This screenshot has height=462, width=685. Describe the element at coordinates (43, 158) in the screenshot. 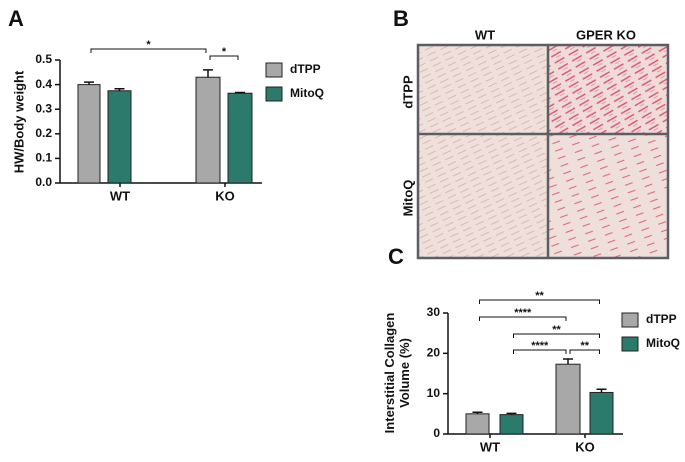

I see `y-tick-label: 0.1` at that location.